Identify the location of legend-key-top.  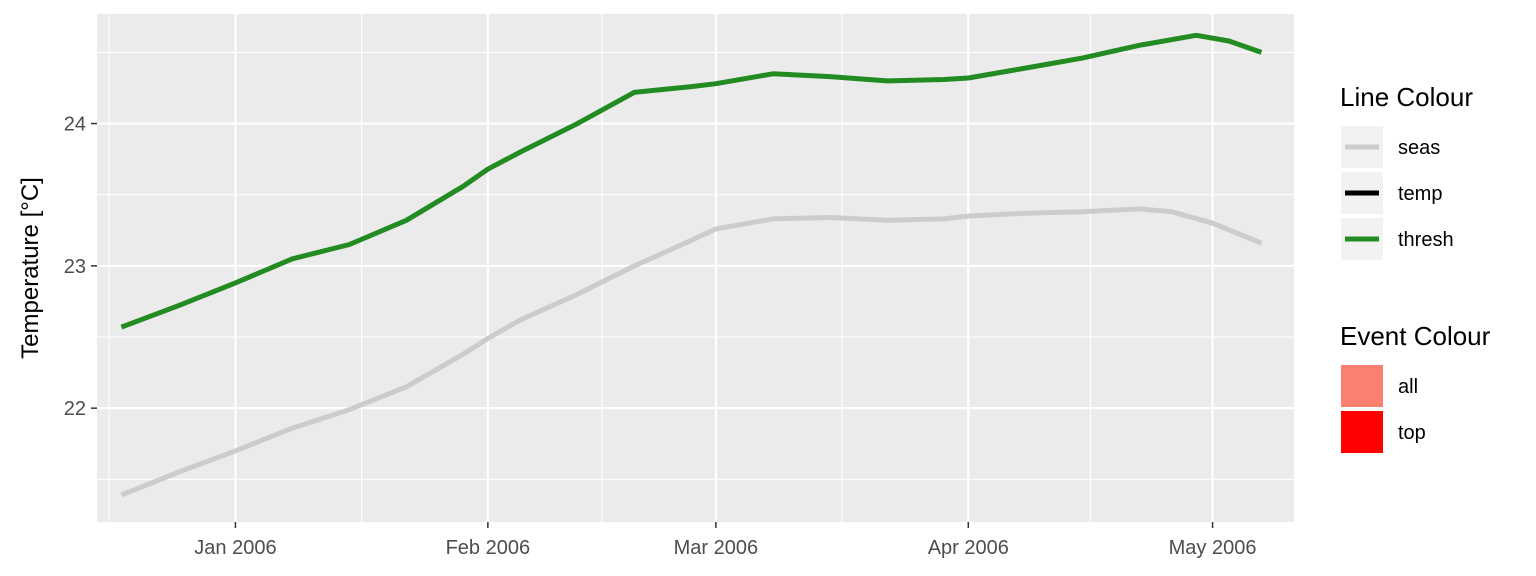
(1362, 432).